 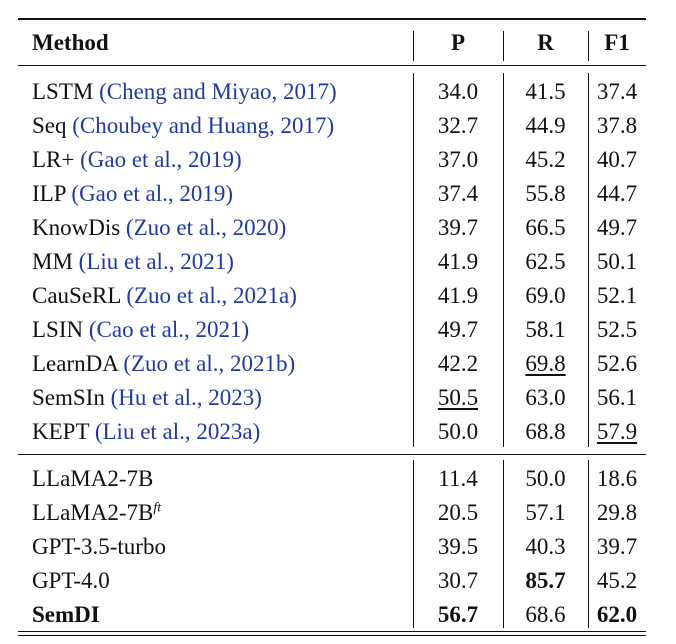 What do you see at coordinates (332, 262) in the screenshot?
I see `table-row: MM (Liu et al., 2021) 41.9 62.5 50.1` at bounding box center [332, 262].